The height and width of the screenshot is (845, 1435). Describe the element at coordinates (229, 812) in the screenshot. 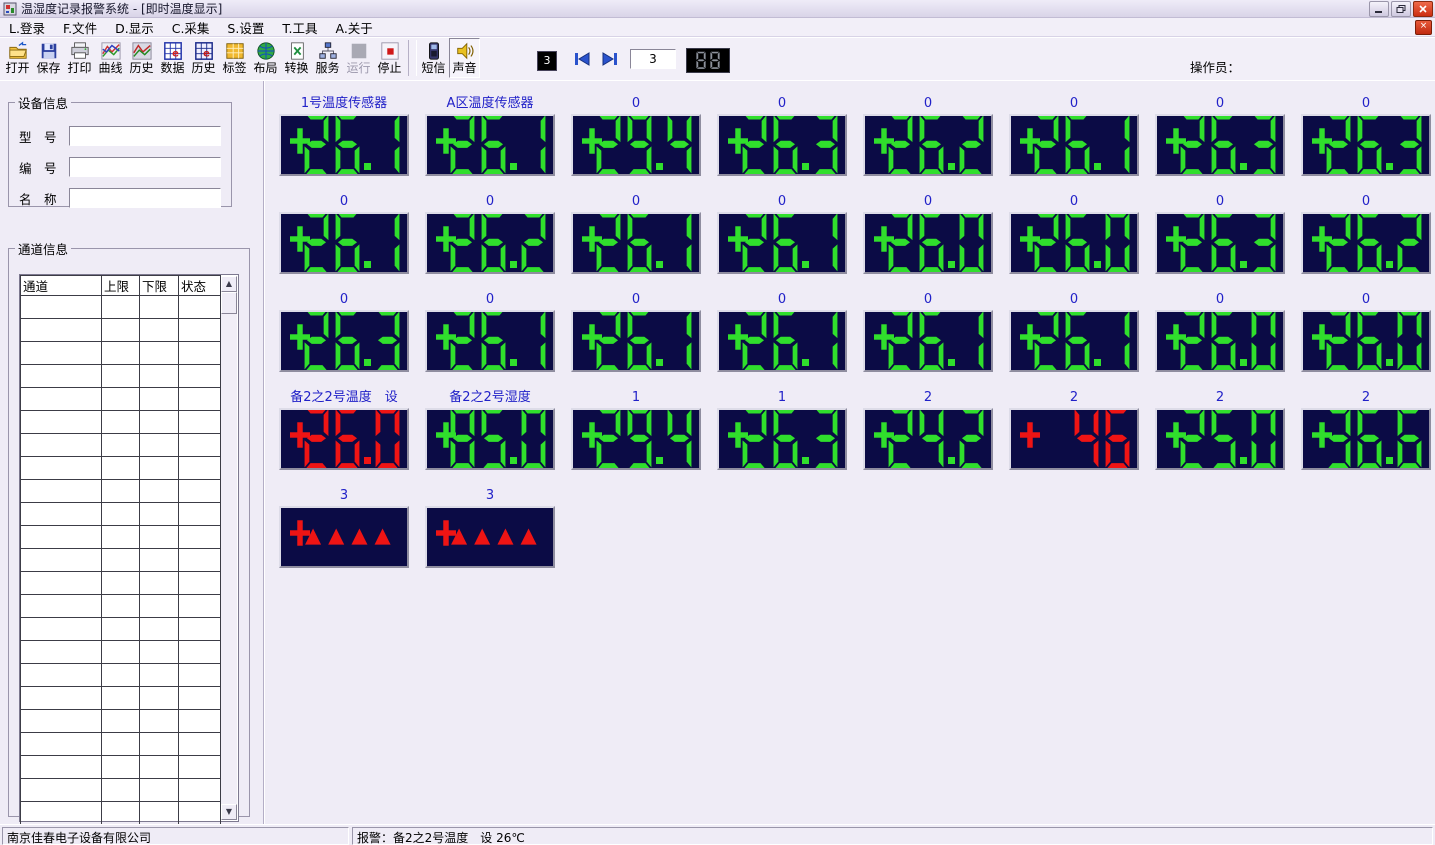

I see `scroll-down-icon: ▼` at that location.